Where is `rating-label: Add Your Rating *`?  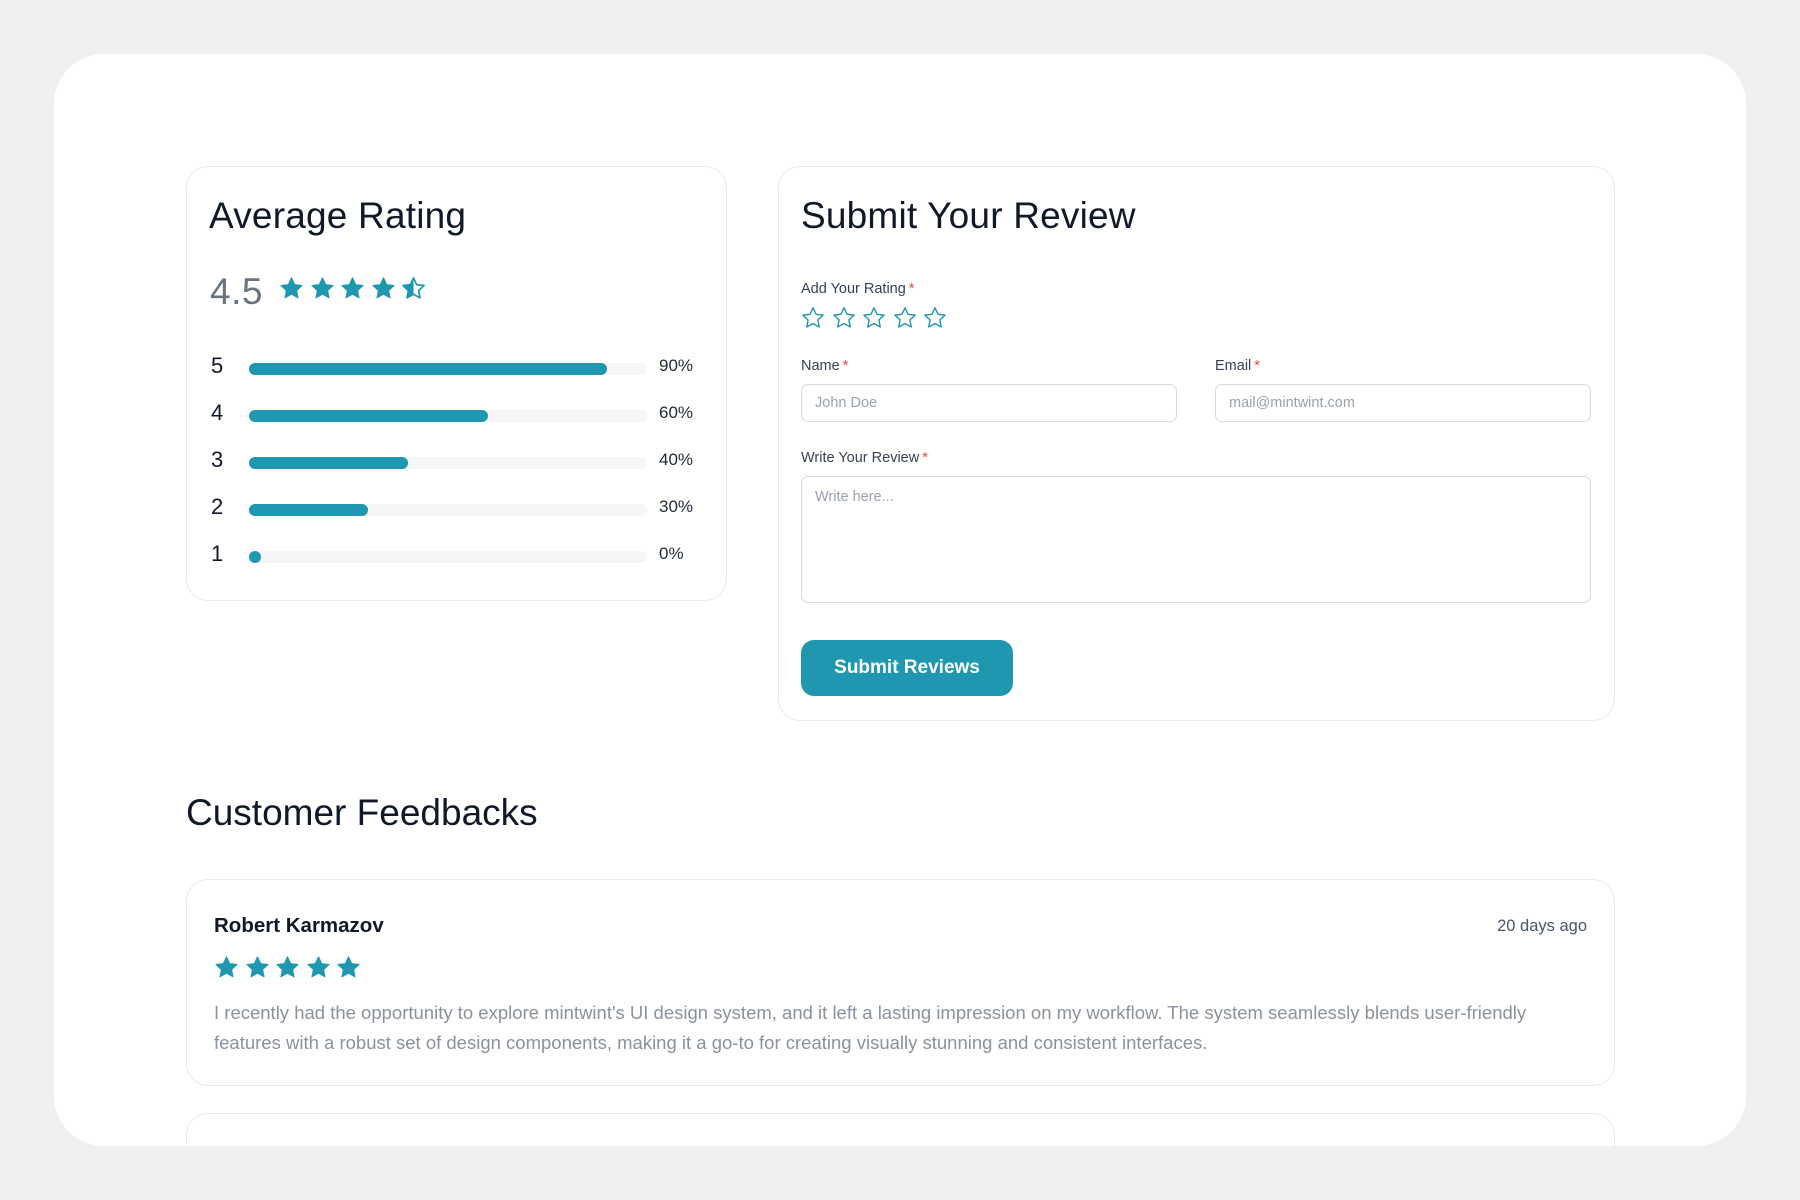 rating-label: Add Your Rating * is located at coordinates (857, 289).